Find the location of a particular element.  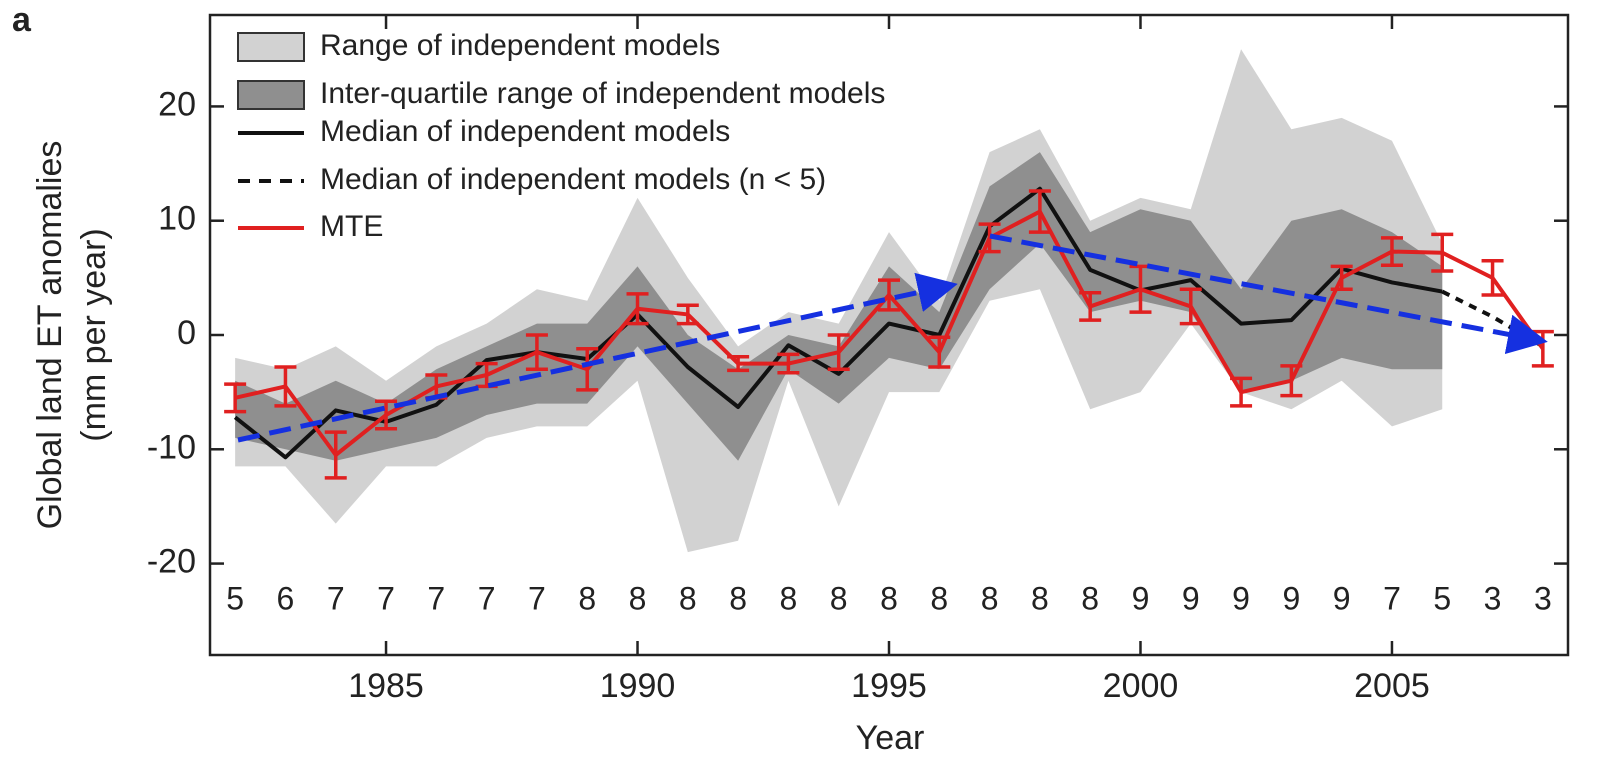

y-tick-label: -20 is located at coordinates (171, 562).